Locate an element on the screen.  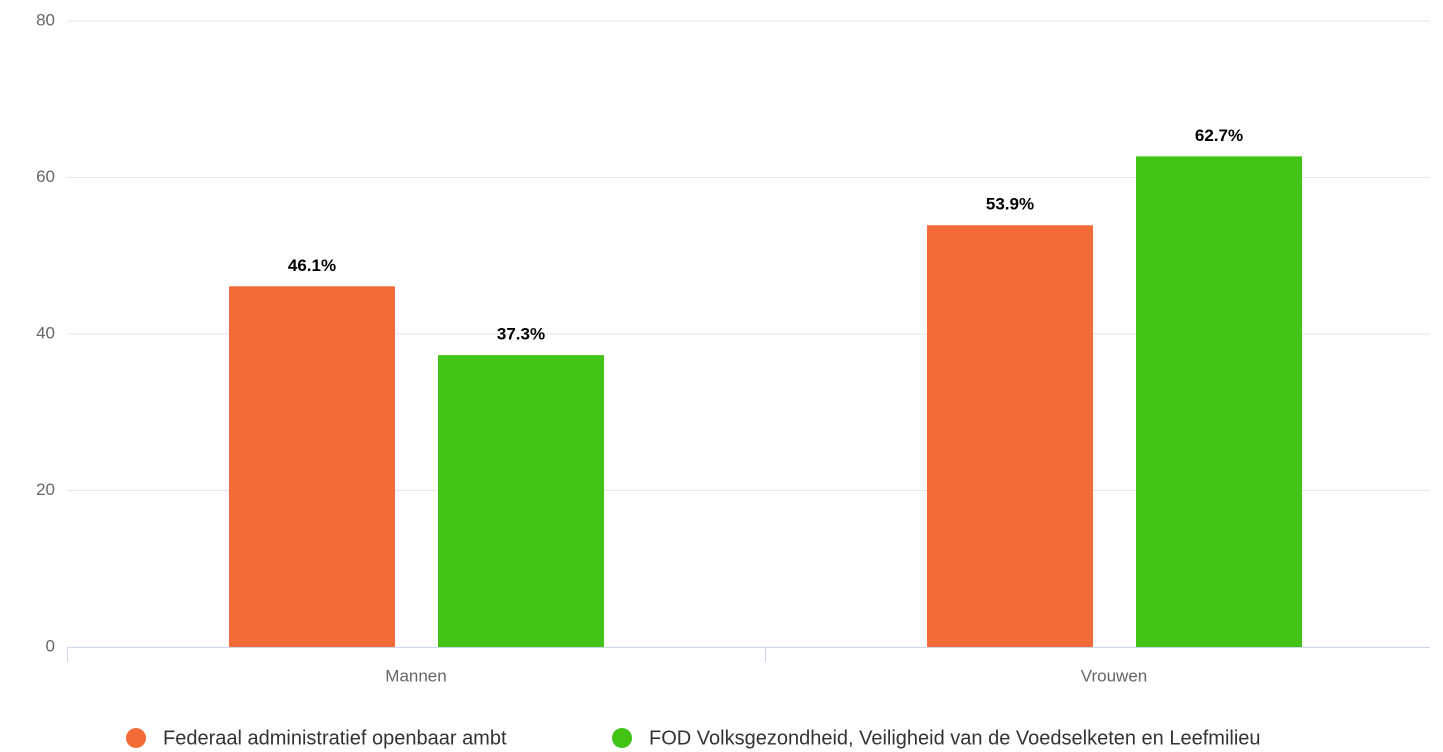
x-tick-label: Mannen is located at coordinates (415, 675).